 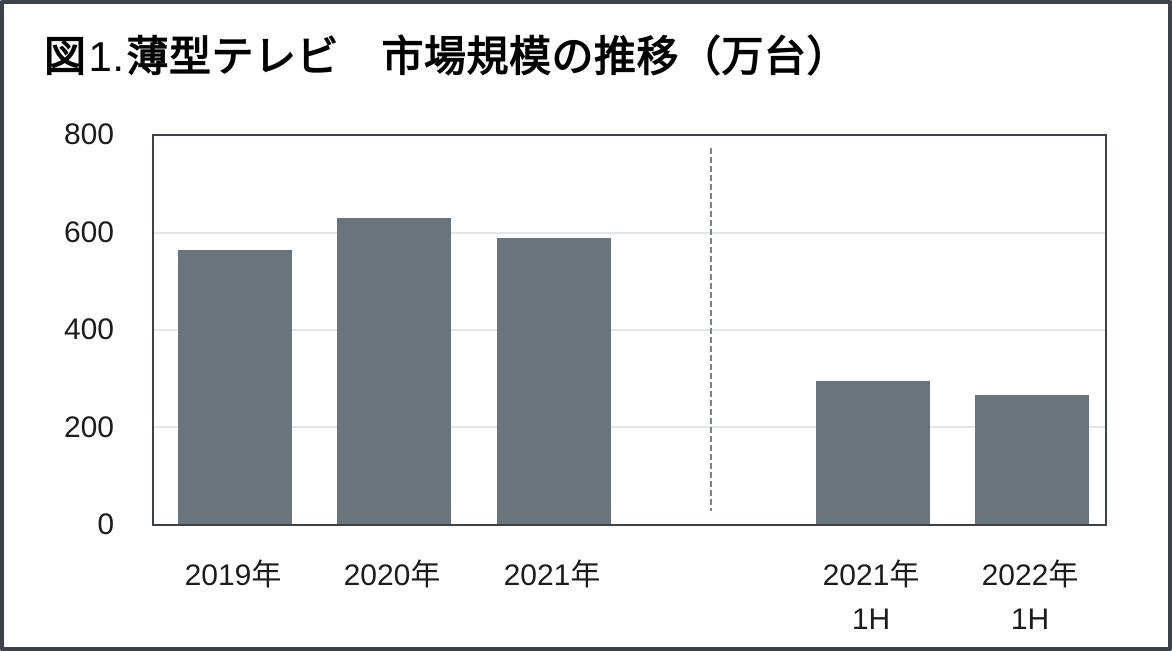 What do you see at coordinates (88, 427) in the screenshot?
I see `y-tick-label: 200` at bounding box center [88, 427].